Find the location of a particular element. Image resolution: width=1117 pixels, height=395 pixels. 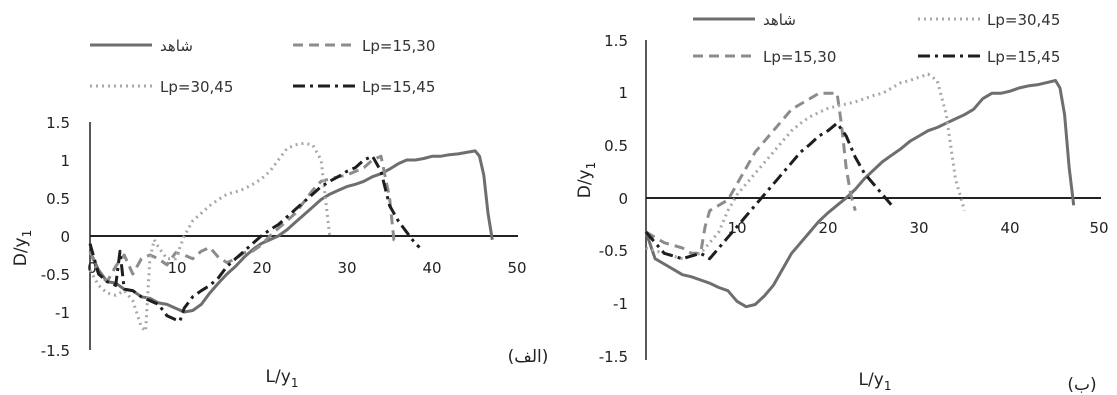

x-tick-label: 10 is located at coordinates (176, 268).